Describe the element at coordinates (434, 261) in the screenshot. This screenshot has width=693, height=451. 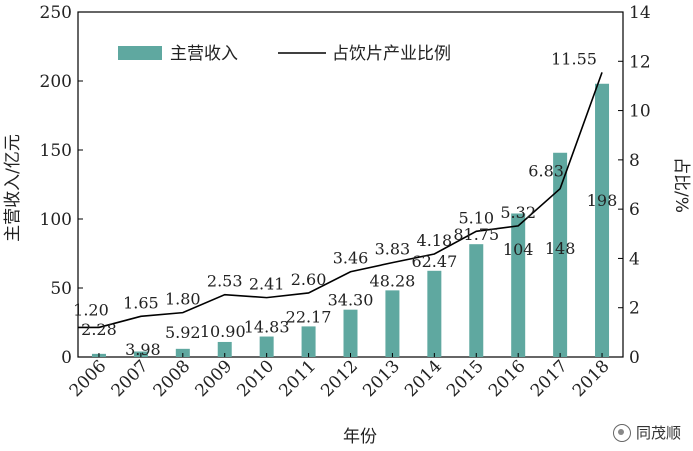
I see `bar-value-label: 62.47` at that location.